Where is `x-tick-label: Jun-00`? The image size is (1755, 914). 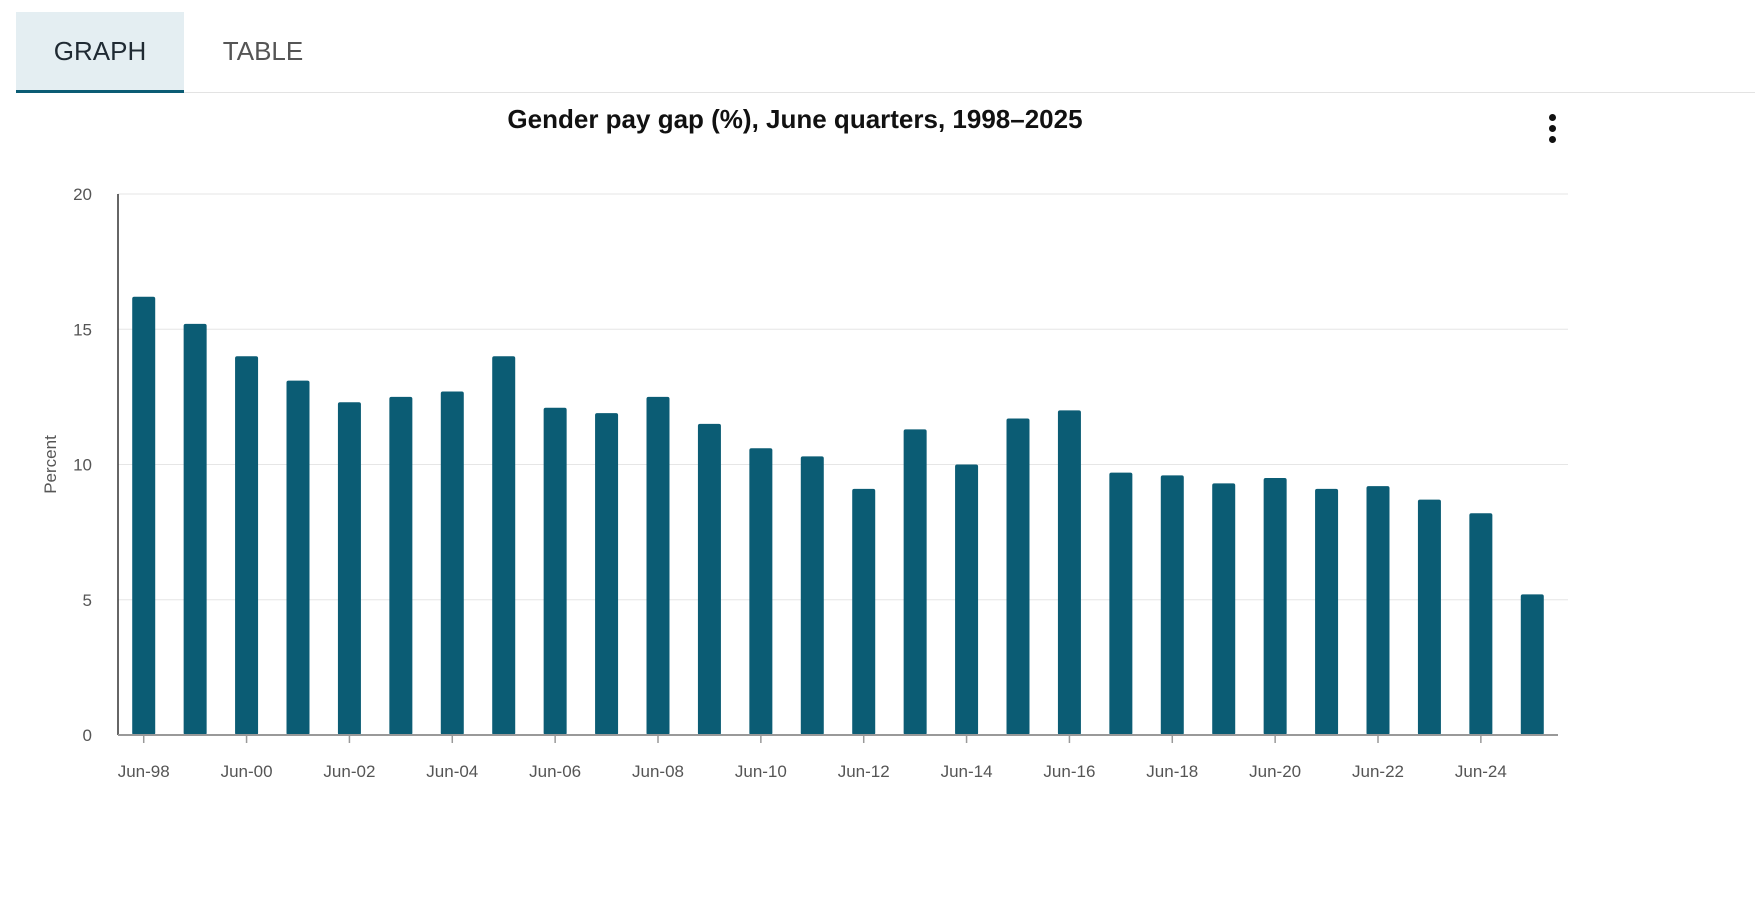 x-tick-label: Jun-00 is located at coordinates (247, 771).